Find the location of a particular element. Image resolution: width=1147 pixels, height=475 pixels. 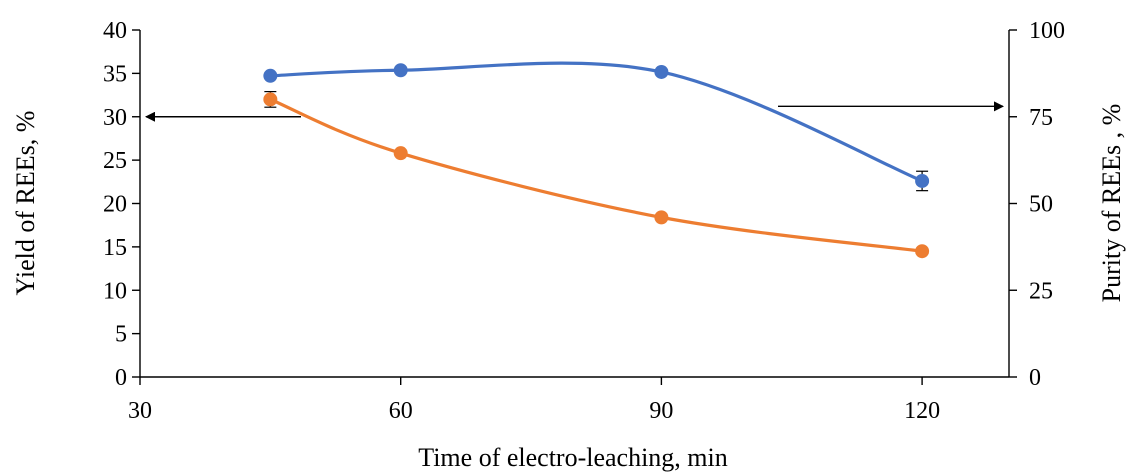

y-left-tick-label: 20 is located at coordinates (115, 205).